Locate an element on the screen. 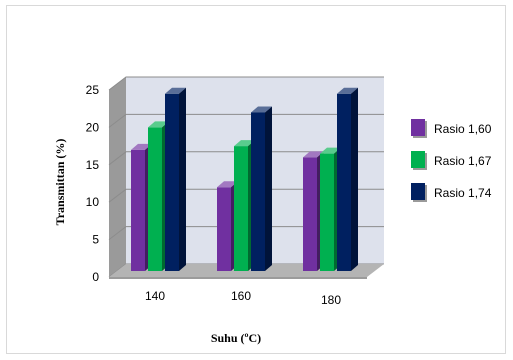 The height and width of the screenshot is (360, 513). y-tick-label: 5 is located at coordinates (95, 240).